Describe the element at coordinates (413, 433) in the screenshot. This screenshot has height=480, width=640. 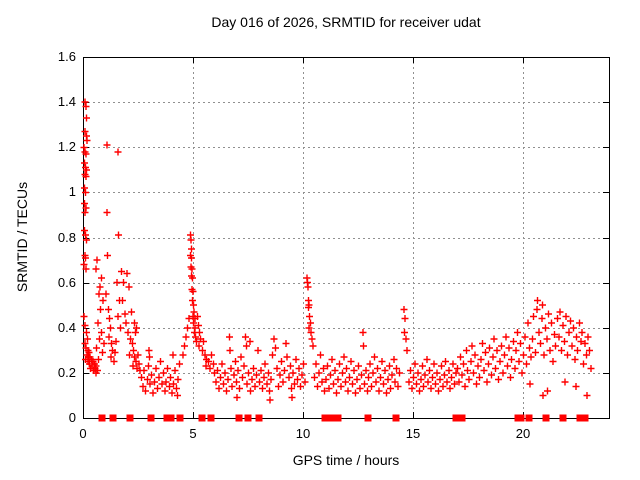
I see `x-tick-label: 15` at that location.